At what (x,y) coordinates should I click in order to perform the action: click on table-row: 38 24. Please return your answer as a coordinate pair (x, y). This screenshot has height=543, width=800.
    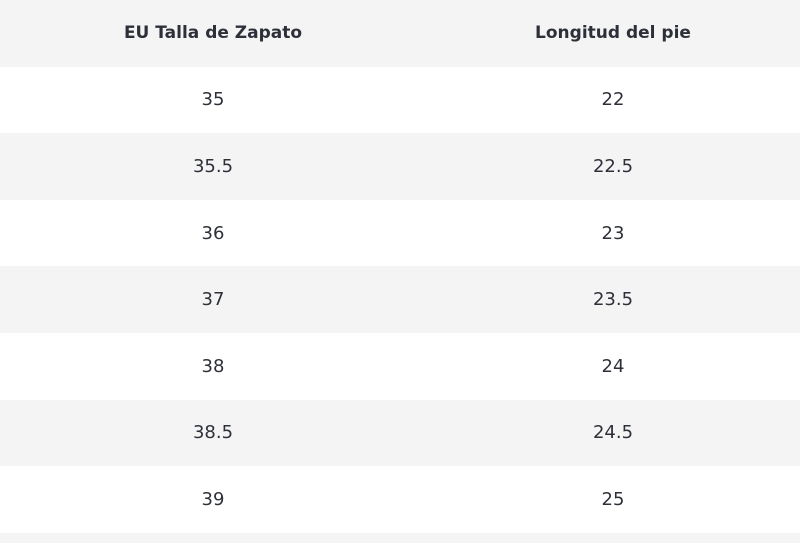
    Looking at the image, I should click on (400, 366).